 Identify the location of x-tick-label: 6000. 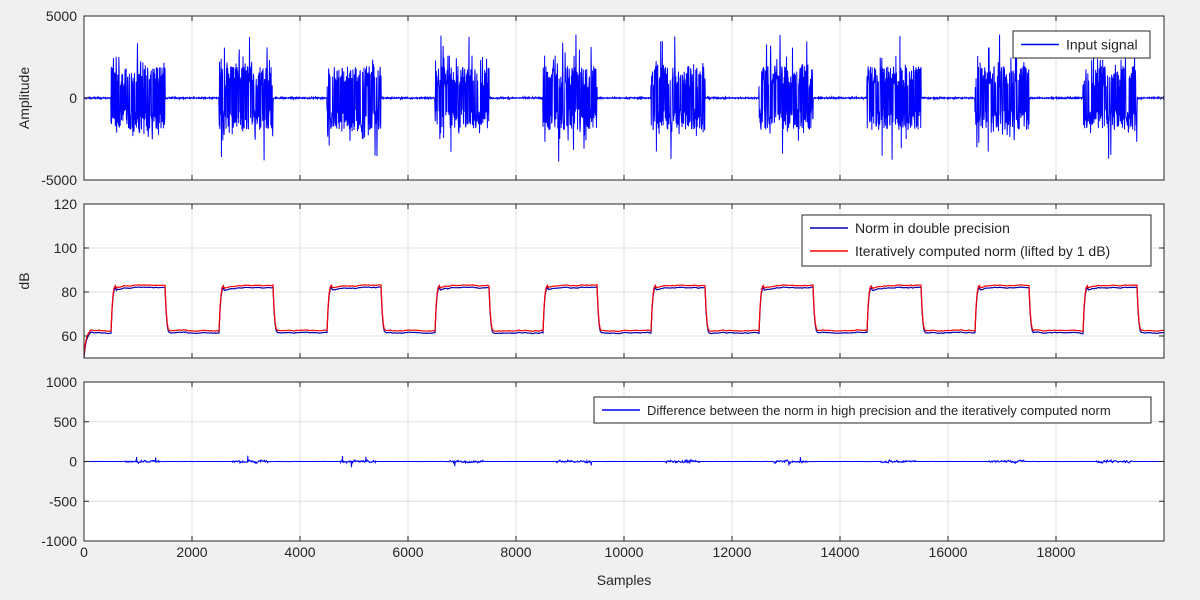
(407, 552).